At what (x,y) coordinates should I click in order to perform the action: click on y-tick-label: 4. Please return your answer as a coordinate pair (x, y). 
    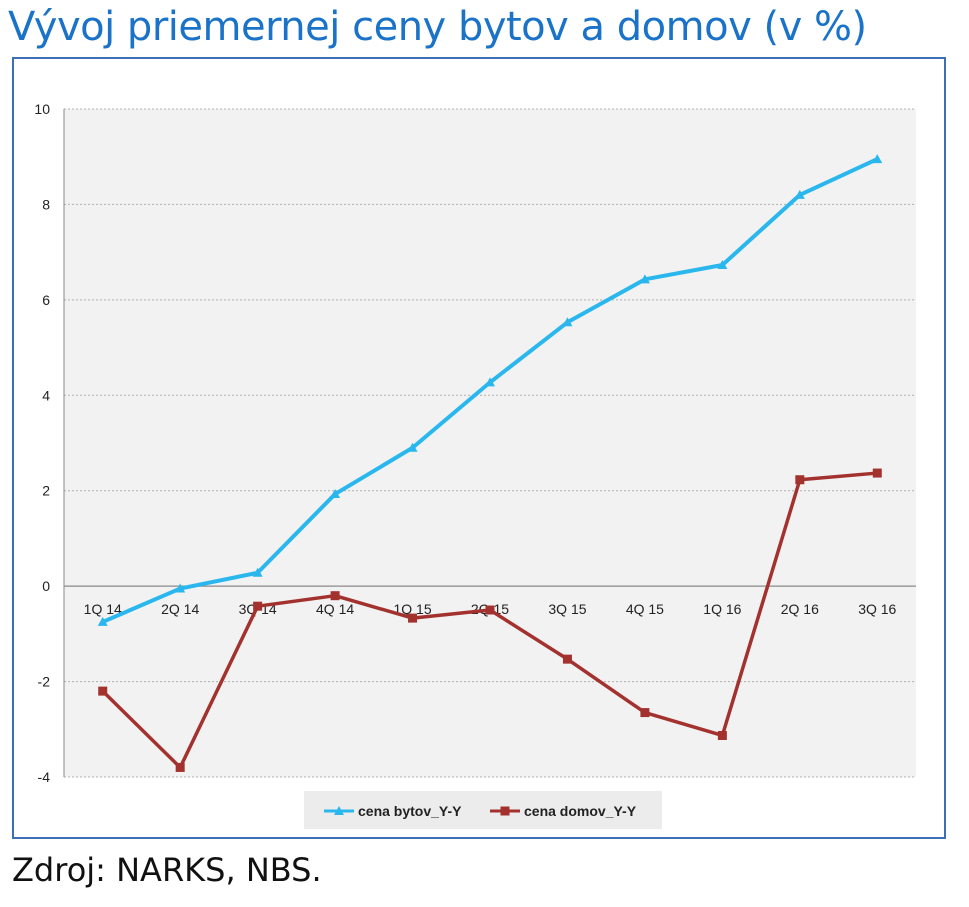
    Looking at the image, I should click on (46, 395).